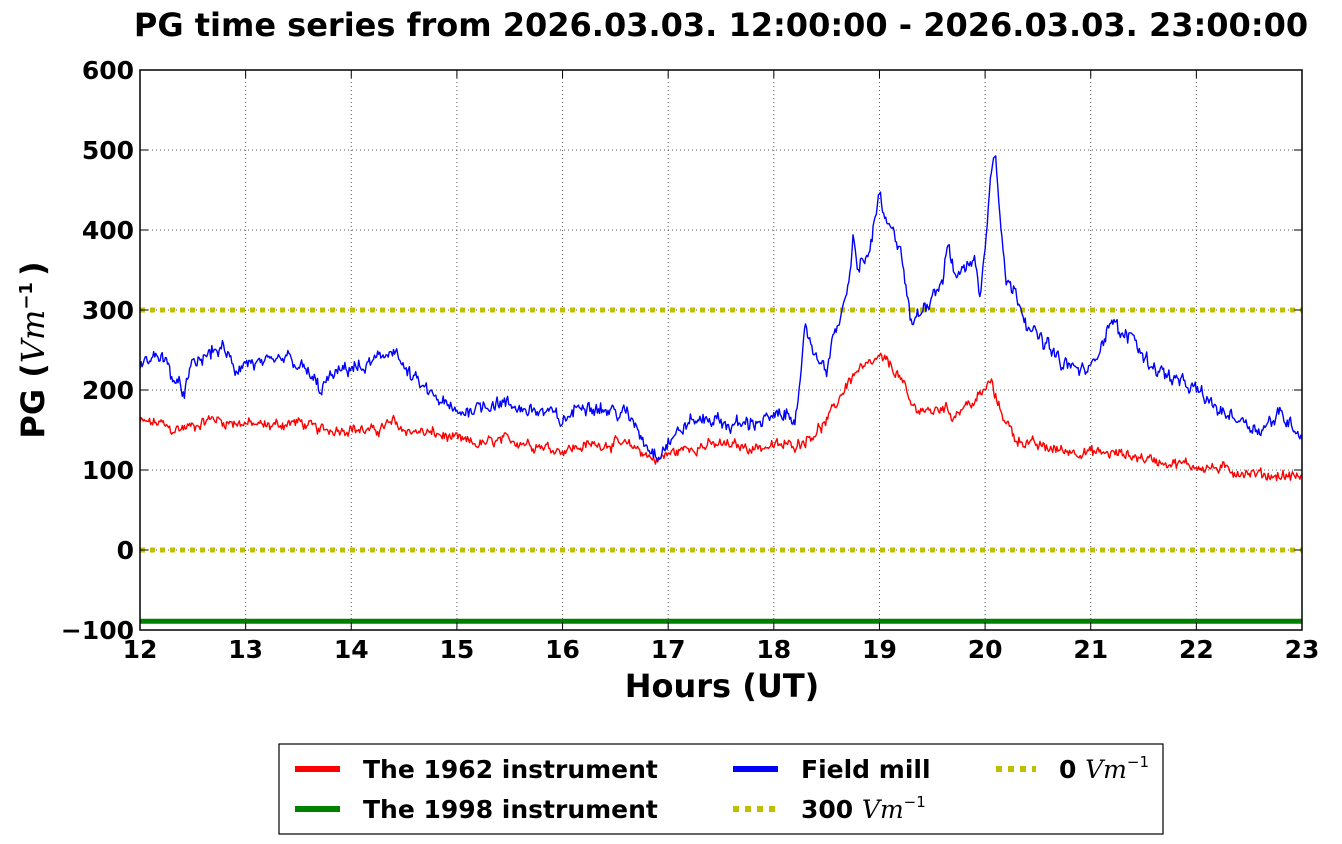 This screenshot has width=1342, height=844. What do you see at coordinates (457, 649) in the screenshot?
I see `x-tick-label: 15` at bounding box center [457, 649].